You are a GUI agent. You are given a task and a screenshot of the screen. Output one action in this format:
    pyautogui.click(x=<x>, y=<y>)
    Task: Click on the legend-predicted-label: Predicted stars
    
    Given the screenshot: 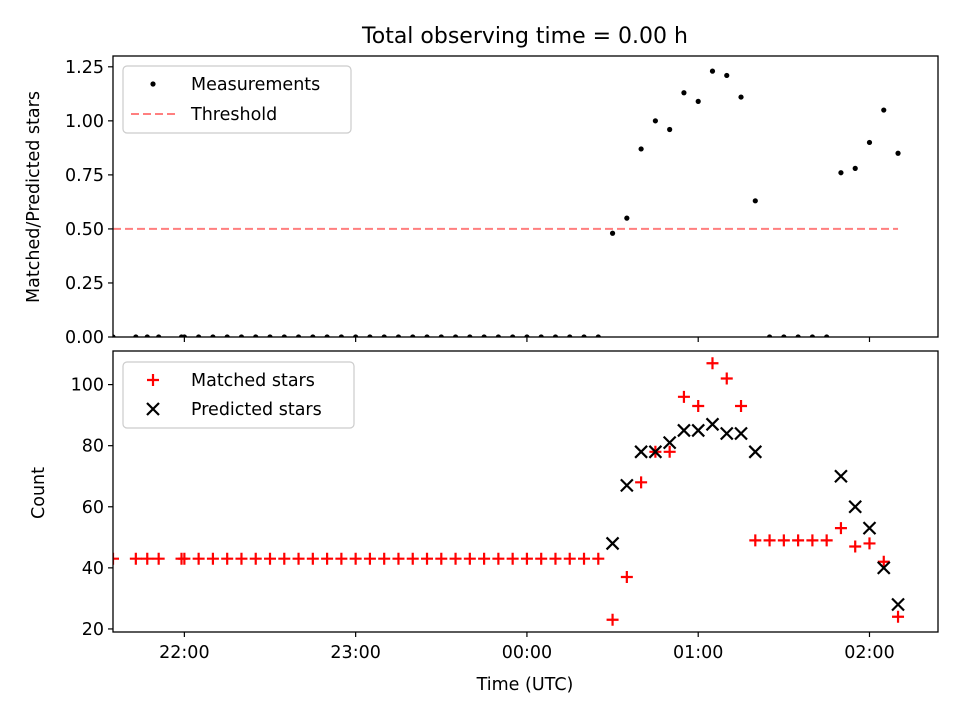 What is the action you would take?
    pyautogui.click(x=256, y=410)
    